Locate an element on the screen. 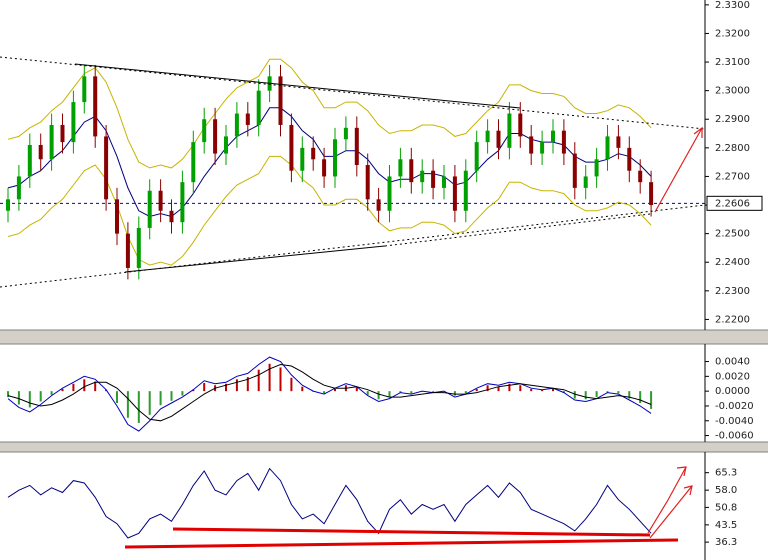 This screenshot has height=560, width=768. y-tick-label: 65.3 is located at coordinates (726, 473).